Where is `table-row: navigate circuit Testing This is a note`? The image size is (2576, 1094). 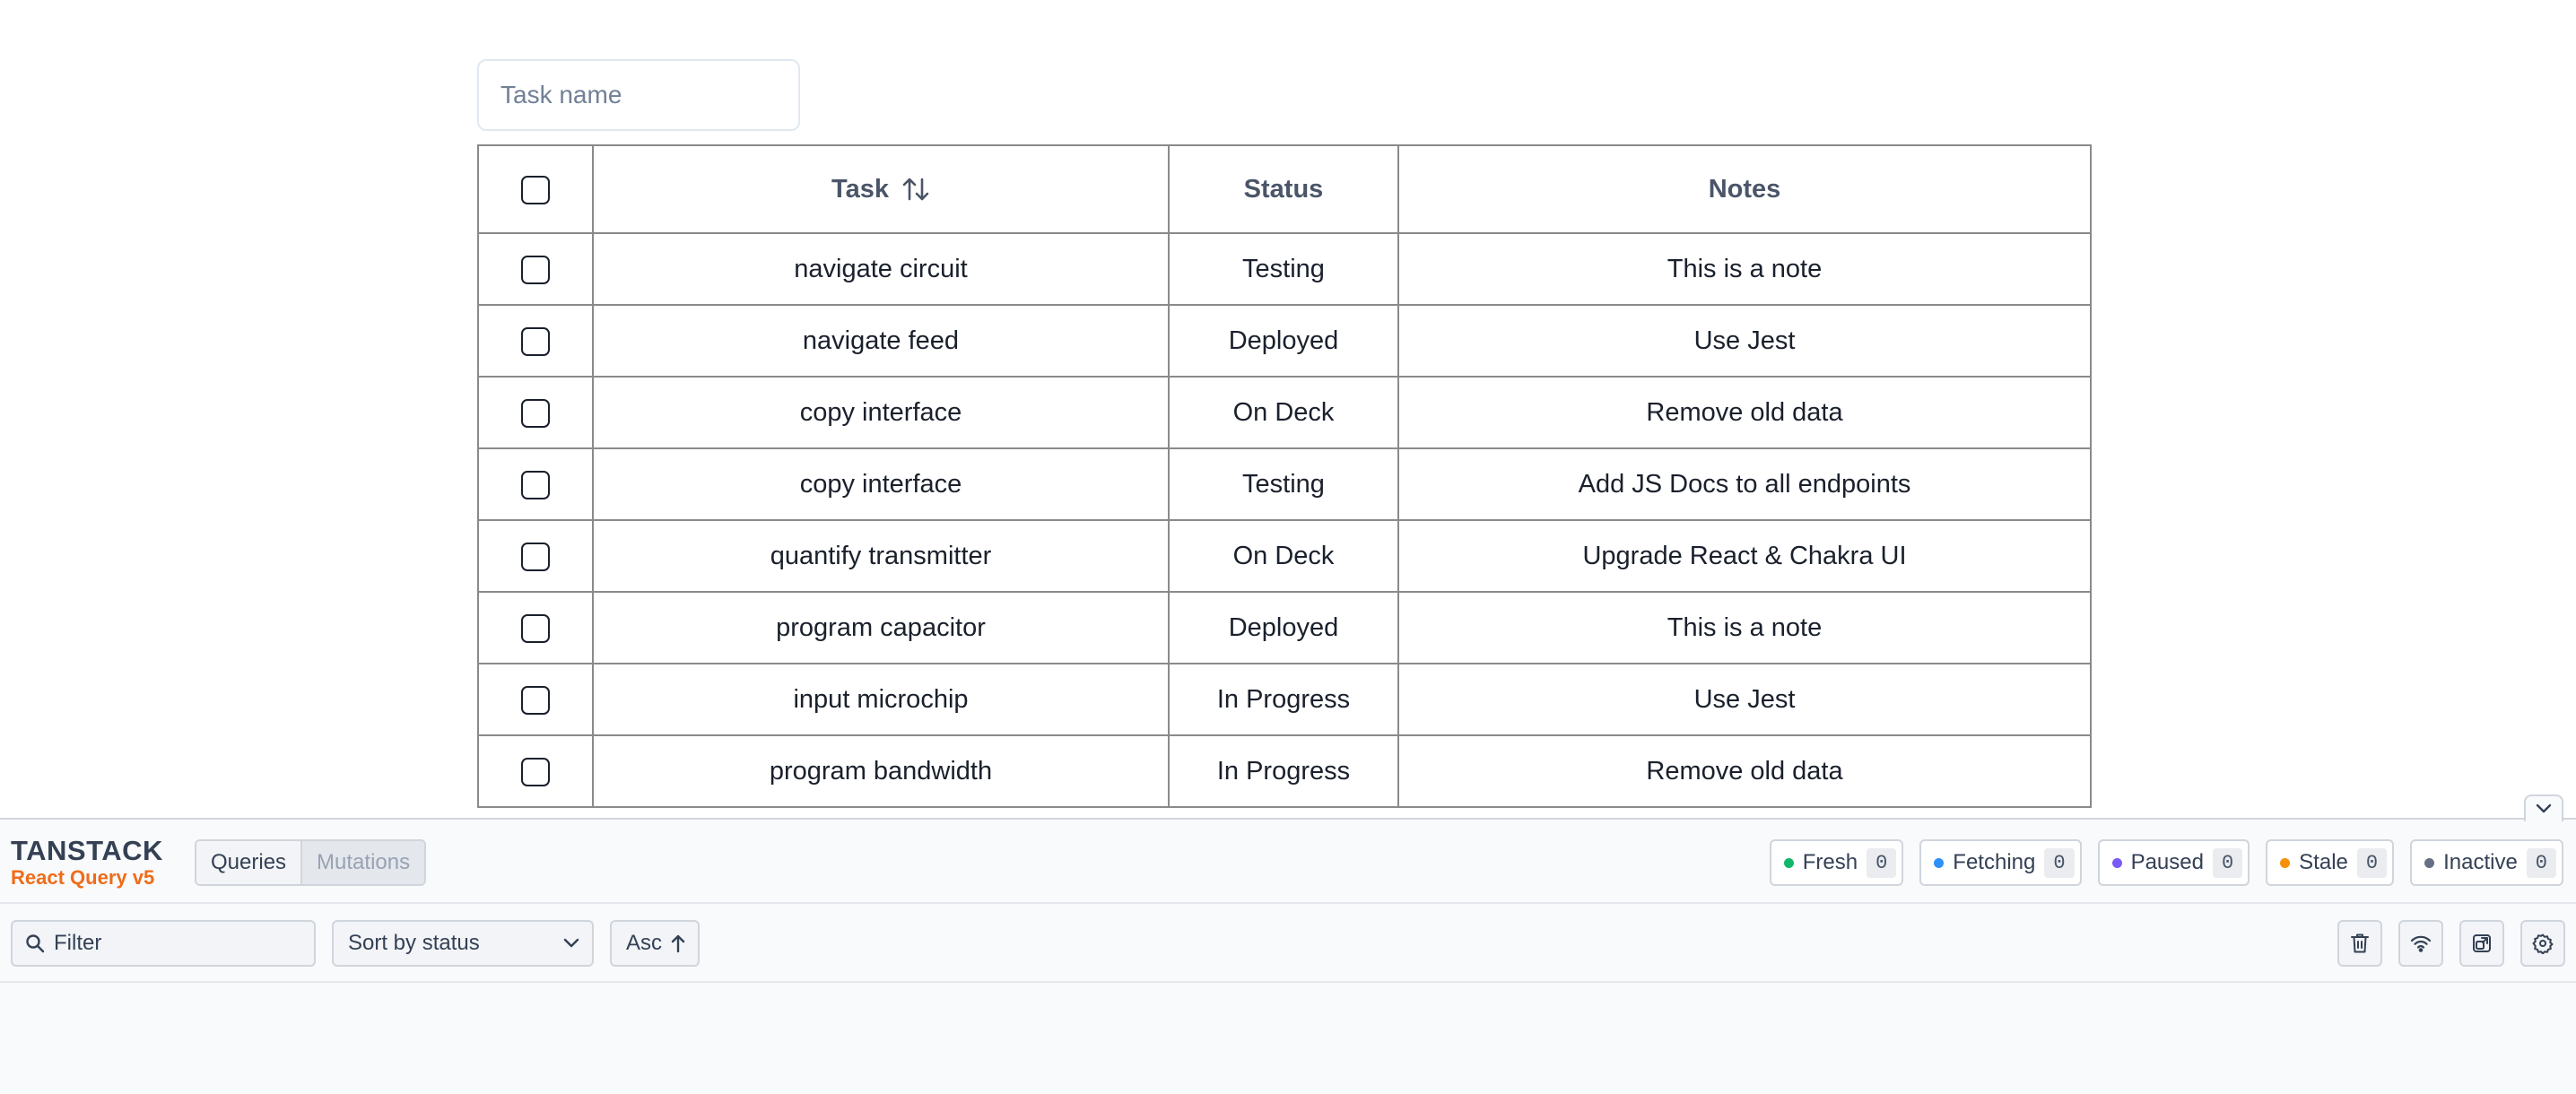
table-row: navigate circuit Testing This is a note is located at coordinates (1284, 269).